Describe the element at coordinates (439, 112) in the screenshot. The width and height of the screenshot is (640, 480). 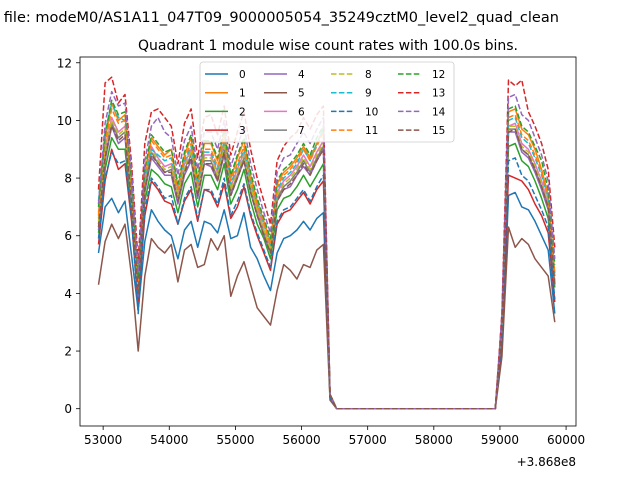
I see `legend-label: 14` at that location.